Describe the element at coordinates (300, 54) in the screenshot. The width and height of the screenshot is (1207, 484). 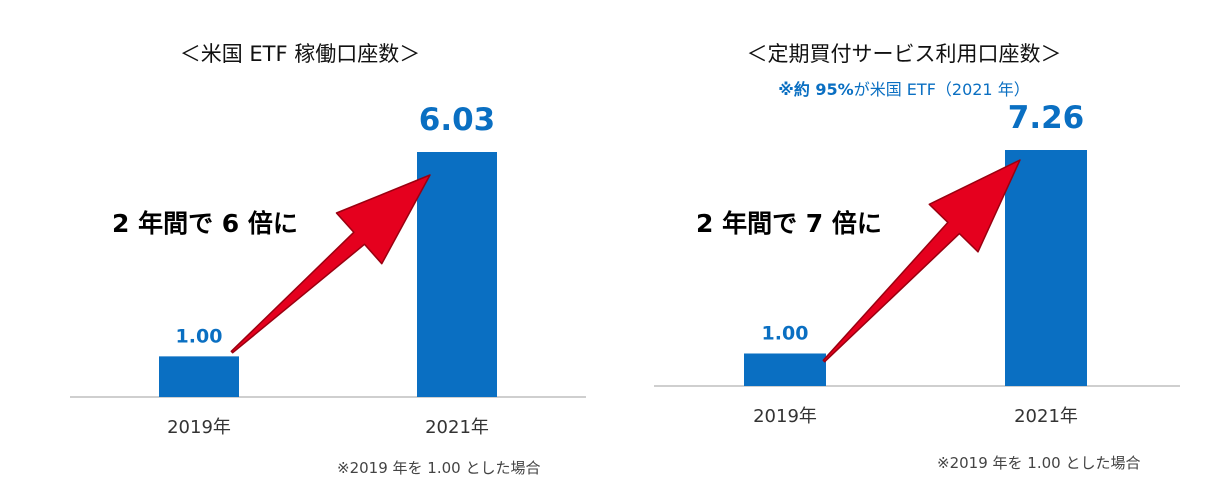
I see `chart-title: ＜米国 ETF 稼働口座数＞` at that location.